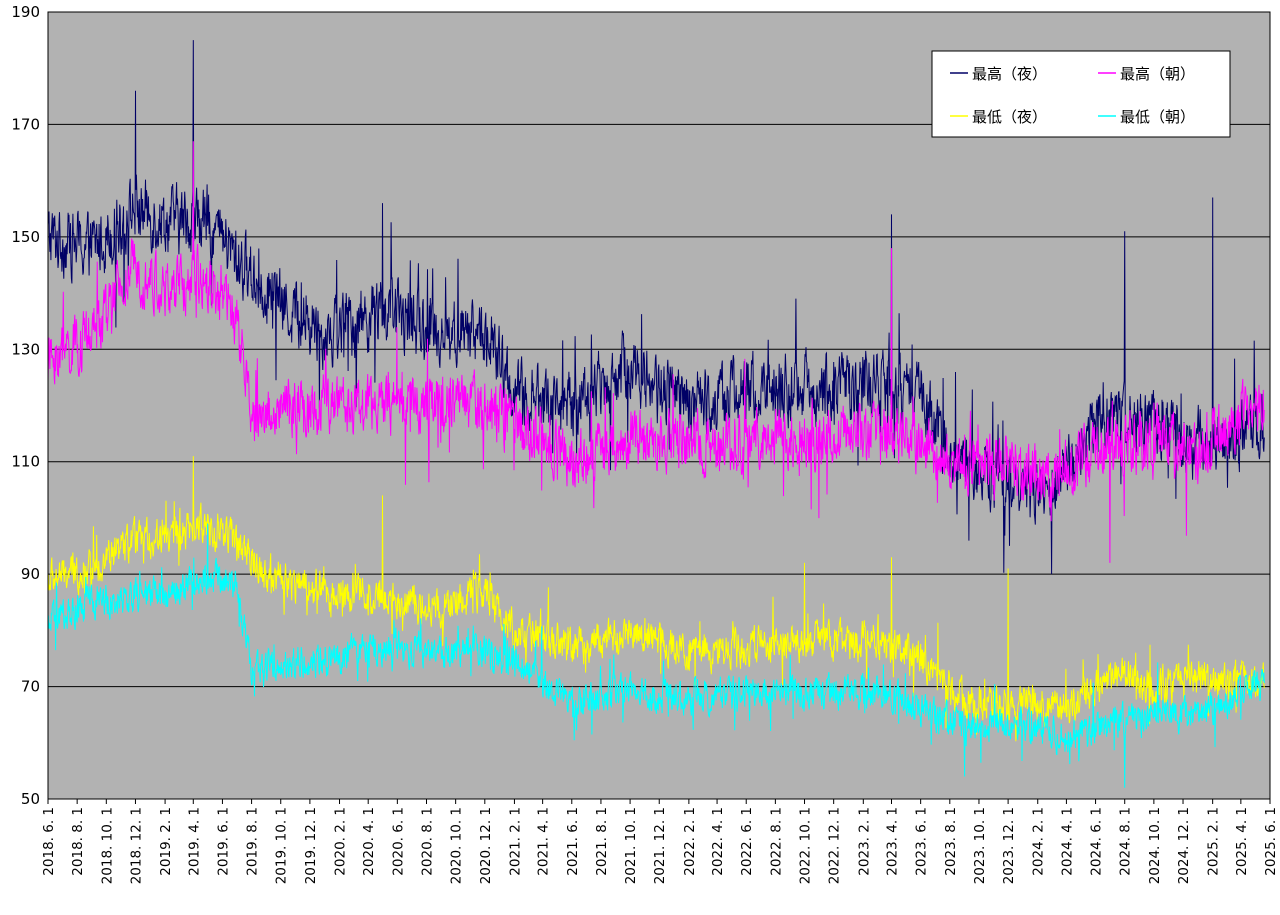 This screenshot has height=915, width=1280. I want to click on y-tick-label: 170, so click(25, 124).